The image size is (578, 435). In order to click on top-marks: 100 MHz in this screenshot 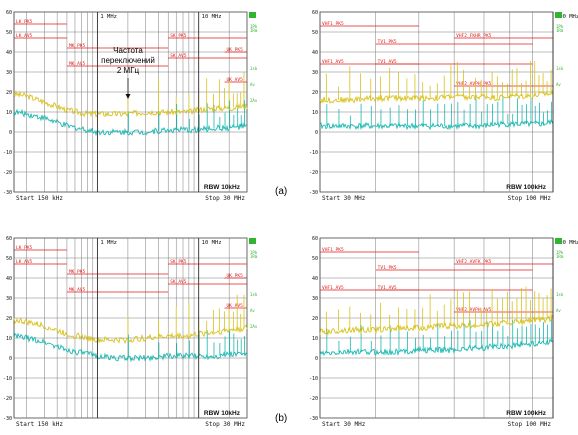, I will do `click(565, 102)`.